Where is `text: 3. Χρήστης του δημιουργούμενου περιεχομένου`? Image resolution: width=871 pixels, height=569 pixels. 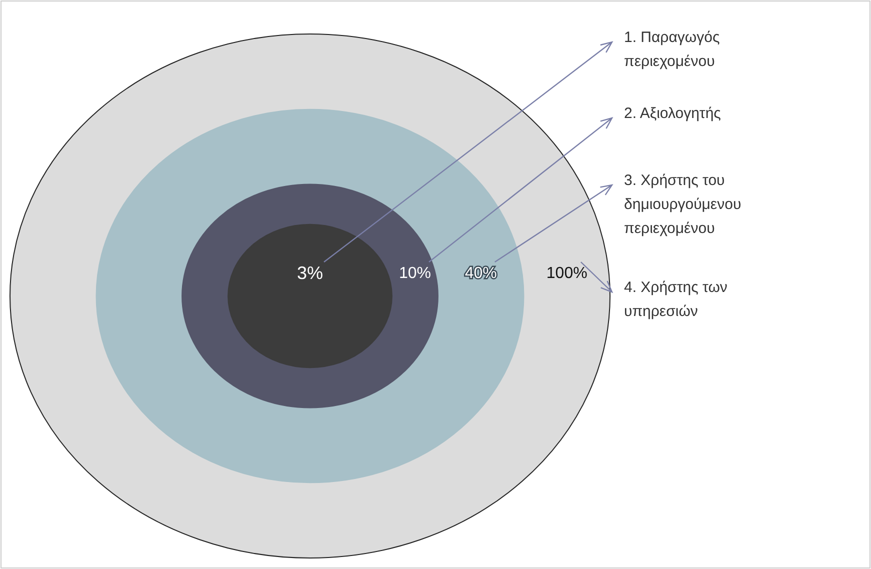 text: 3. Χρήστης του δημιουργούμενου περιεχομένου is located at coordinates (683, 204).